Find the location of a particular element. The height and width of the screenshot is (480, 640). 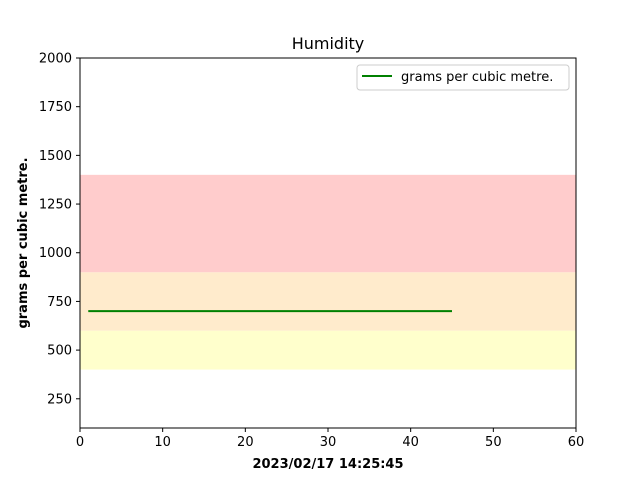

x-tick-label: 10 is located at coordinates (162, 442).